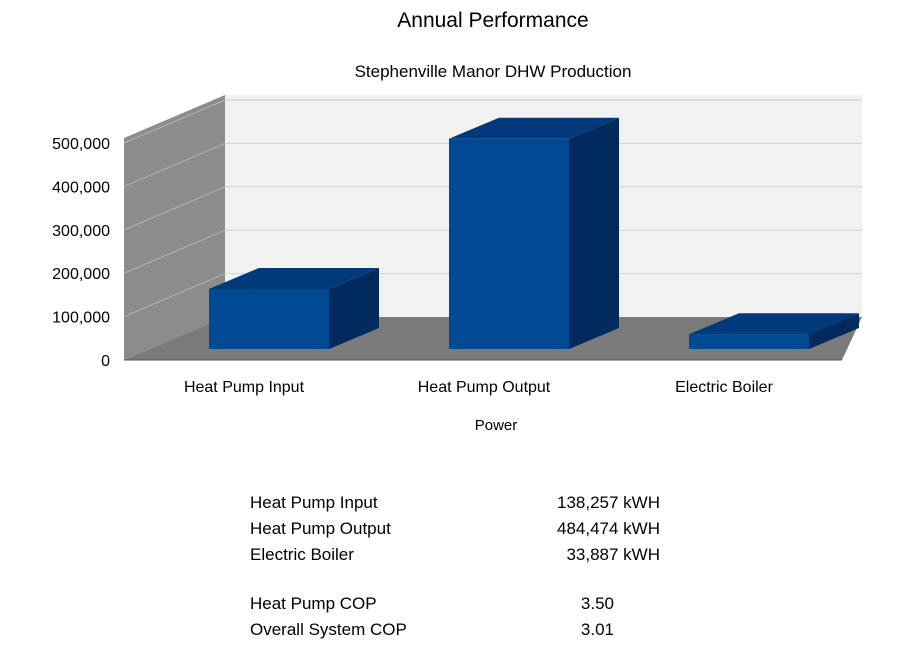 This screenshot has height=668, width=901. What do you see at coordinates (314, 502) in the screenshot?
I see `summary-label: Heat Pump Input` at bounding box center [314, 502].